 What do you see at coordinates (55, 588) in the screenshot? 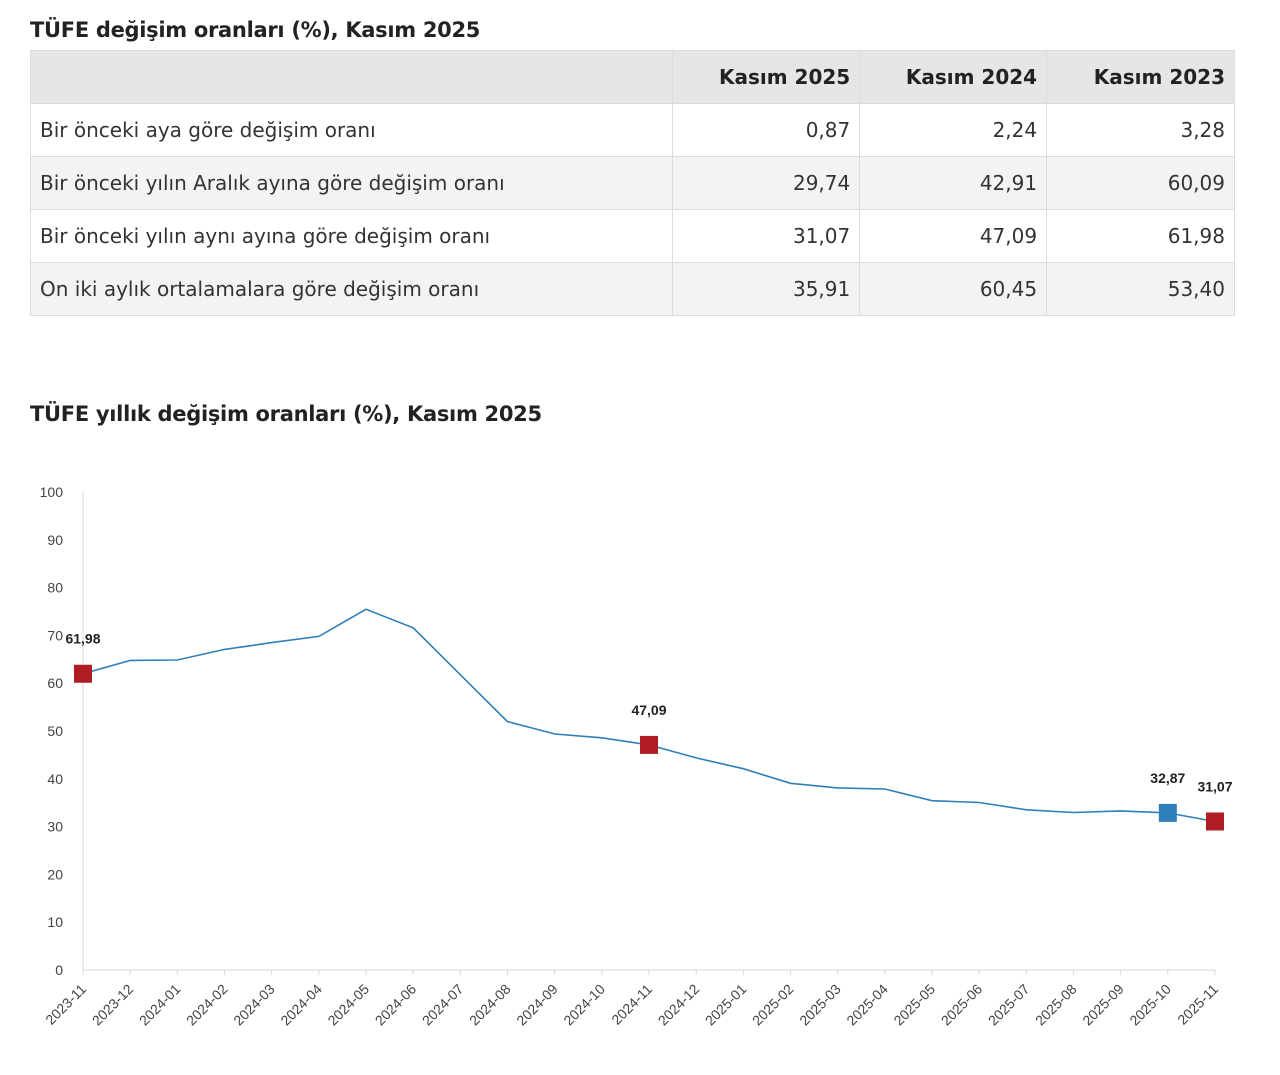
I see `y-tick-label: 80` at bounding box center [55, 588].